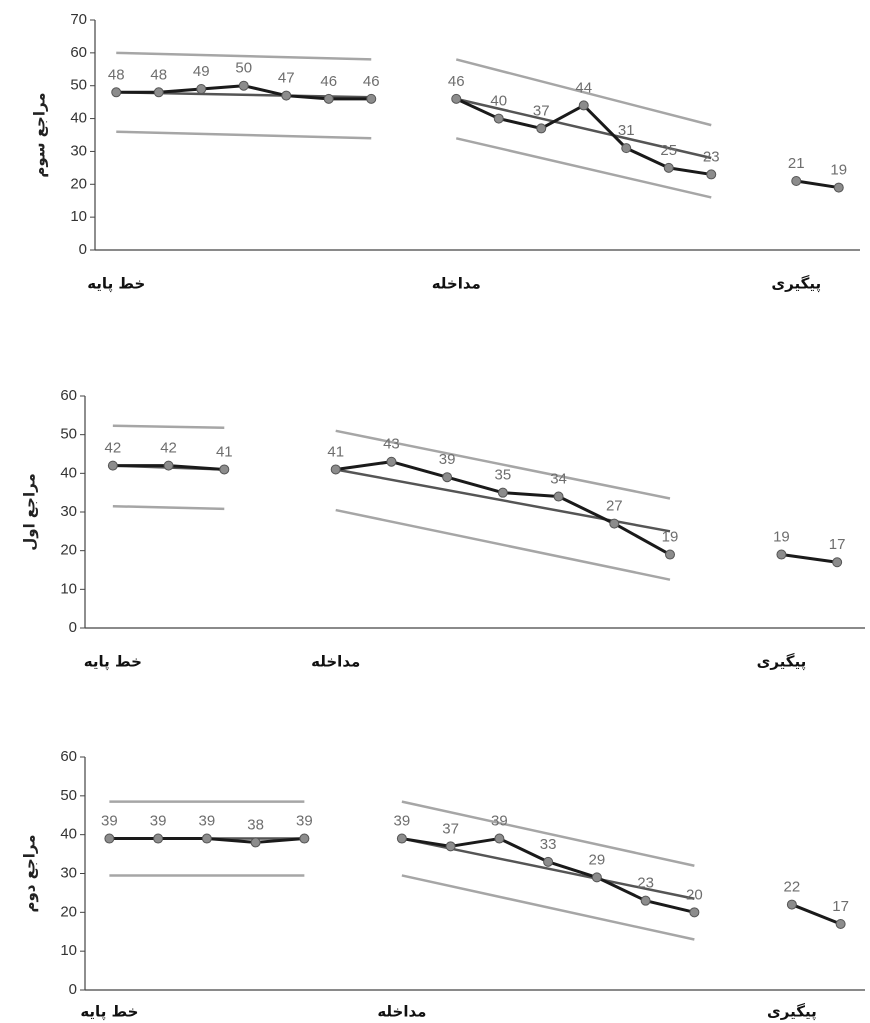 The width and height of the screenshot is (870, 1023). Describe the element at coordinates (255, 824) in the screenshot. I see `data-label: 38` at that location.